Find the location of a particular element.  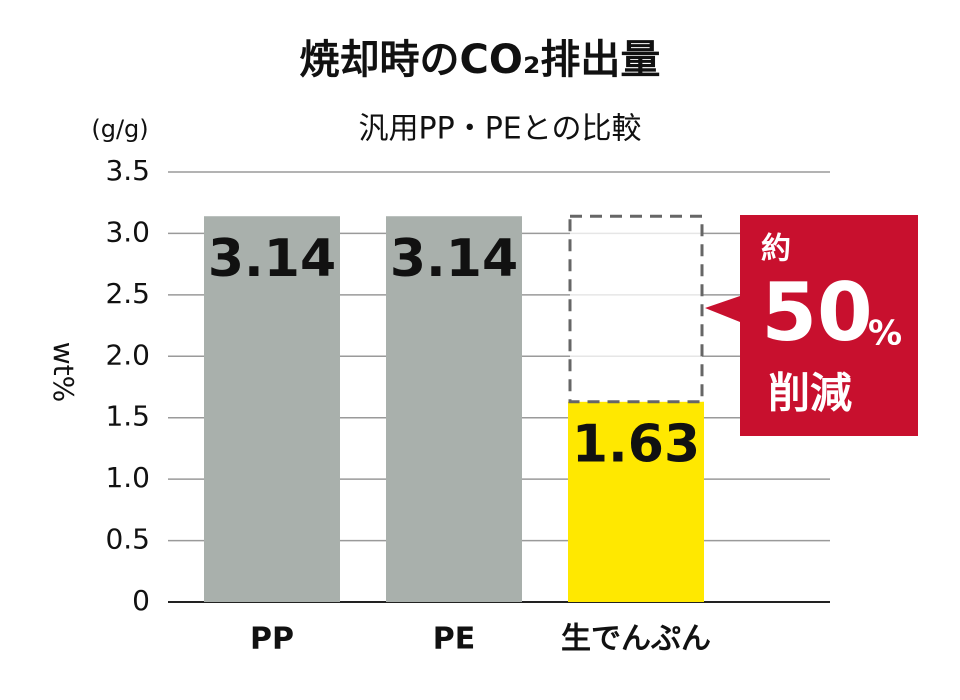

y-tick-label: 3.0 is located at coordinates (127, 231).